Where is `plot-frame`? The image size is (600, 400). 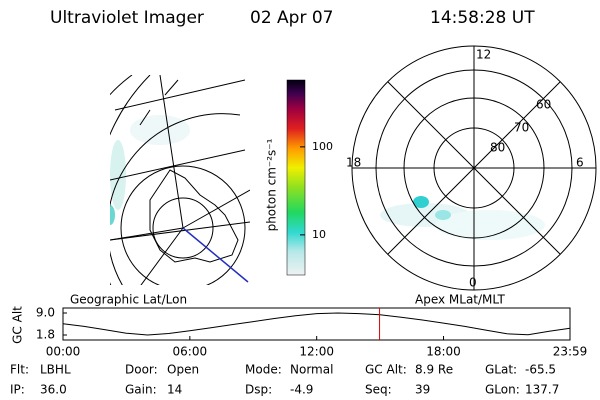
plot-frame is located at coordinates (316, 324).